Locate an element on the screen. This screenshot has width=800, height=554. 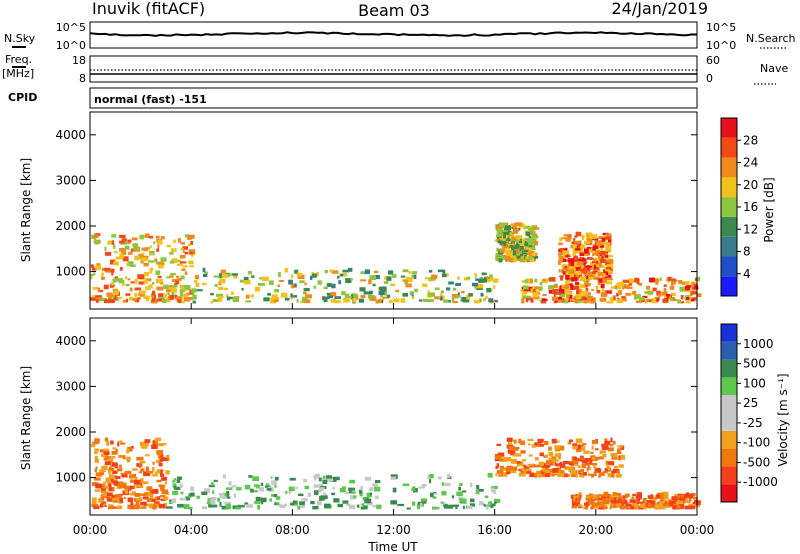
cpid-panel-frame is located at coordinates (393, 98).